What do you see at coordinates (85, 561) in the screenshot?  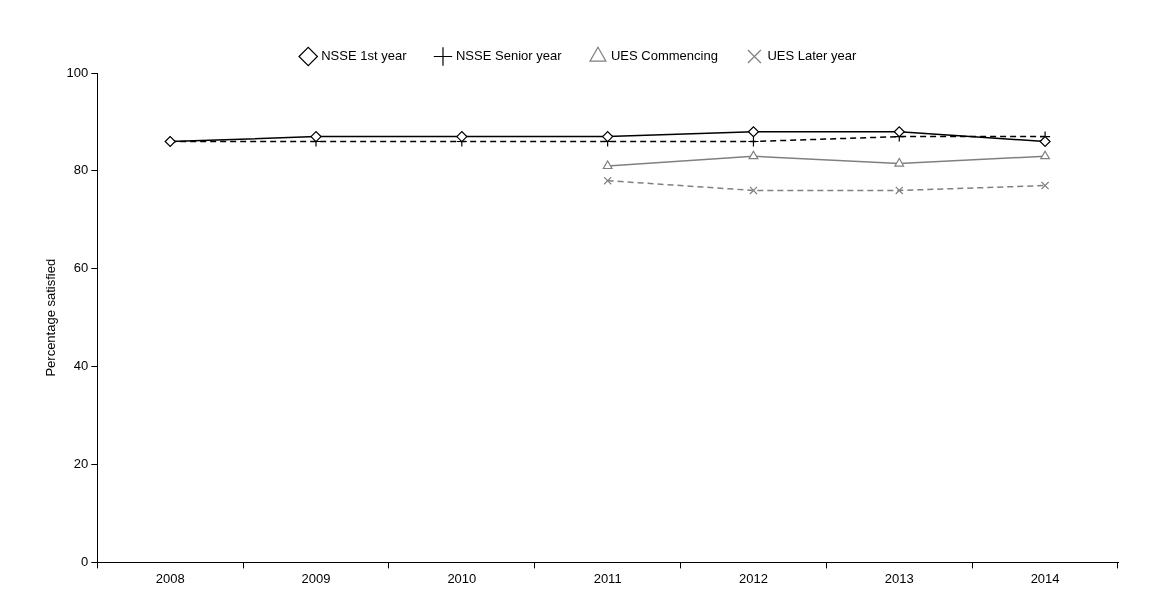 I see `y-tick-label: 0` at bounding box center [85, 561].